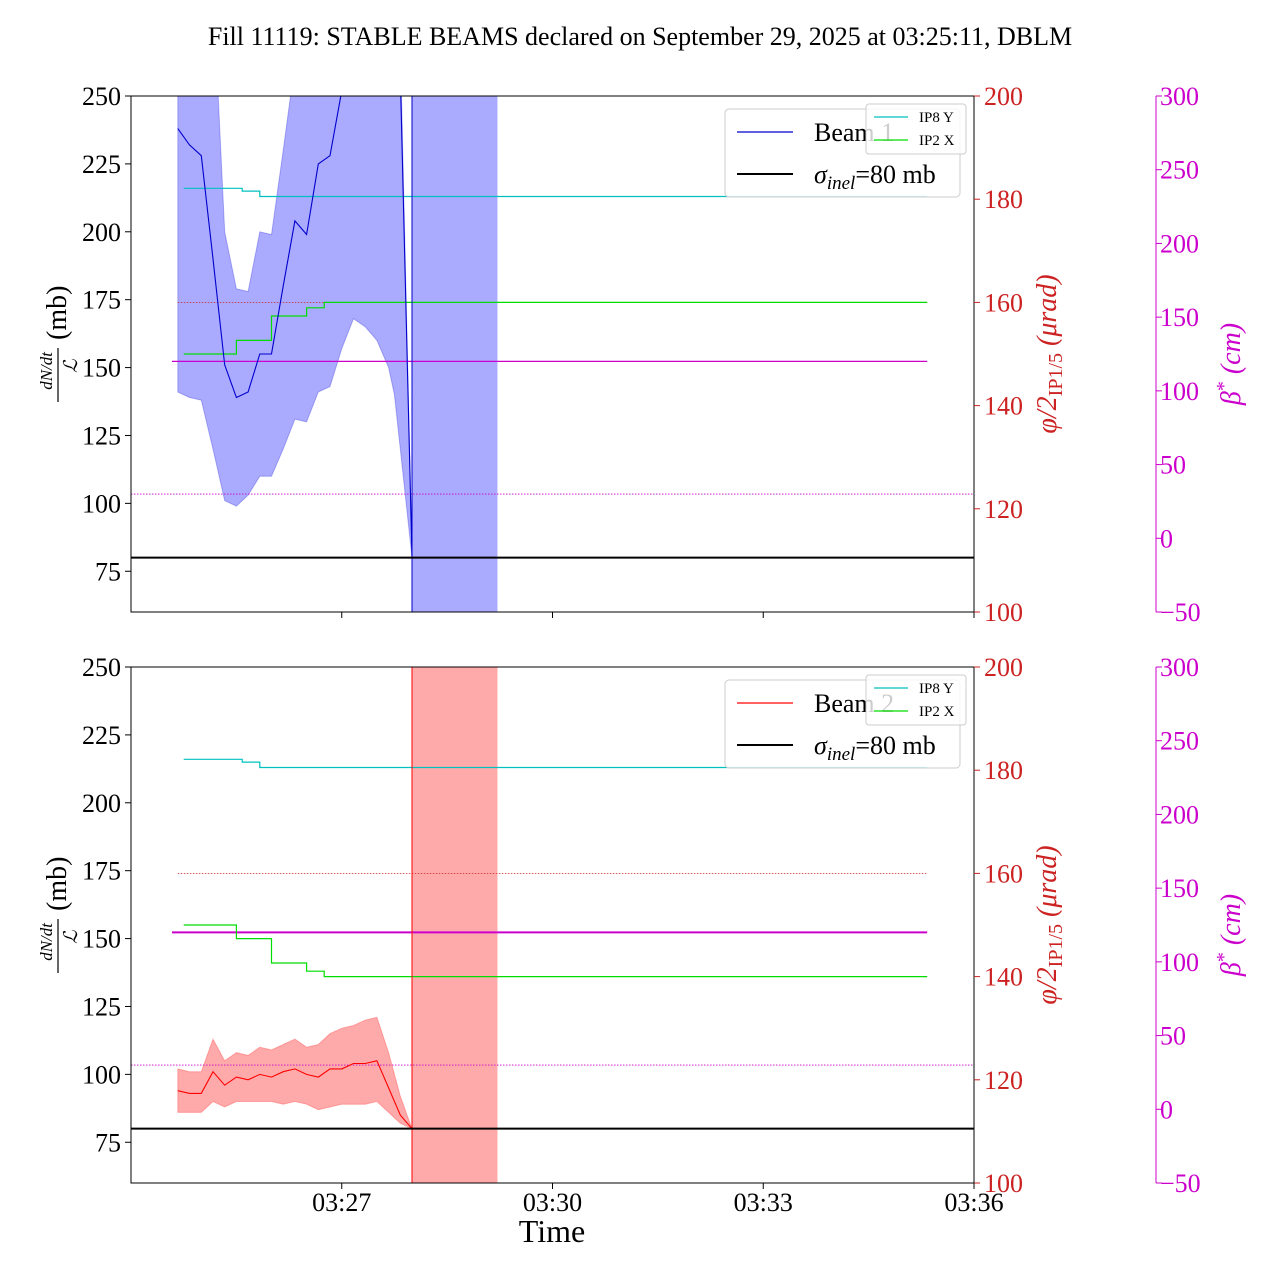 This screenshot has width=1280, height=1280. What do you see at coordinates (1003, 770) in the screenshot?
I see `xing-tick-label: 180` at bounding box center [1003, 770].